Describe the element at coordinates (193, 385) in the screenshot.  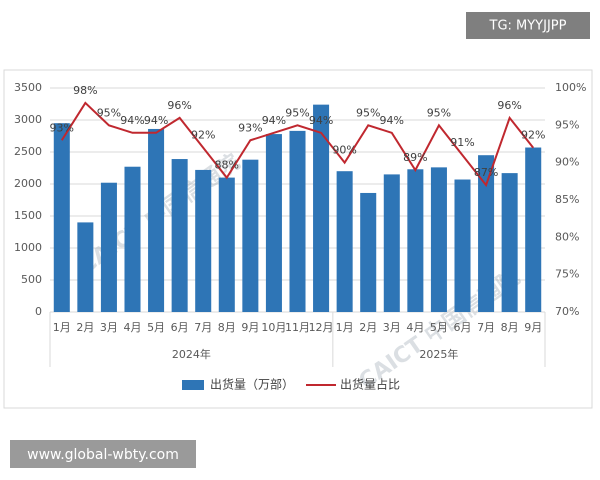
I see `legend-swatch` at that location.